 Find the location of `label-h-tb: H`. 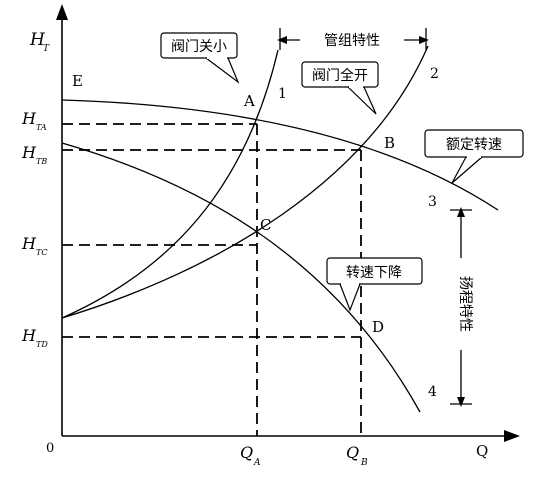

label-h-tb: H is located at coordinates (29, 152).